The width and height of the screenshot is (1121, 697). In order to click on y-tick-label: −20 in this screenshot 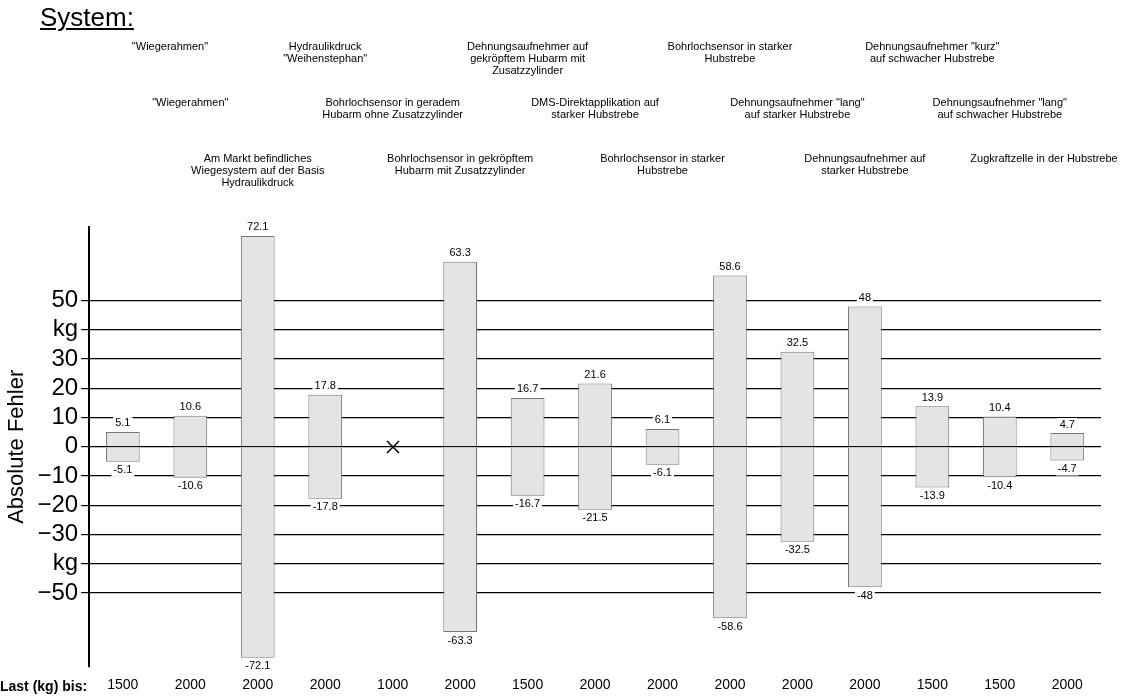, I will do `click(58, 503)`.